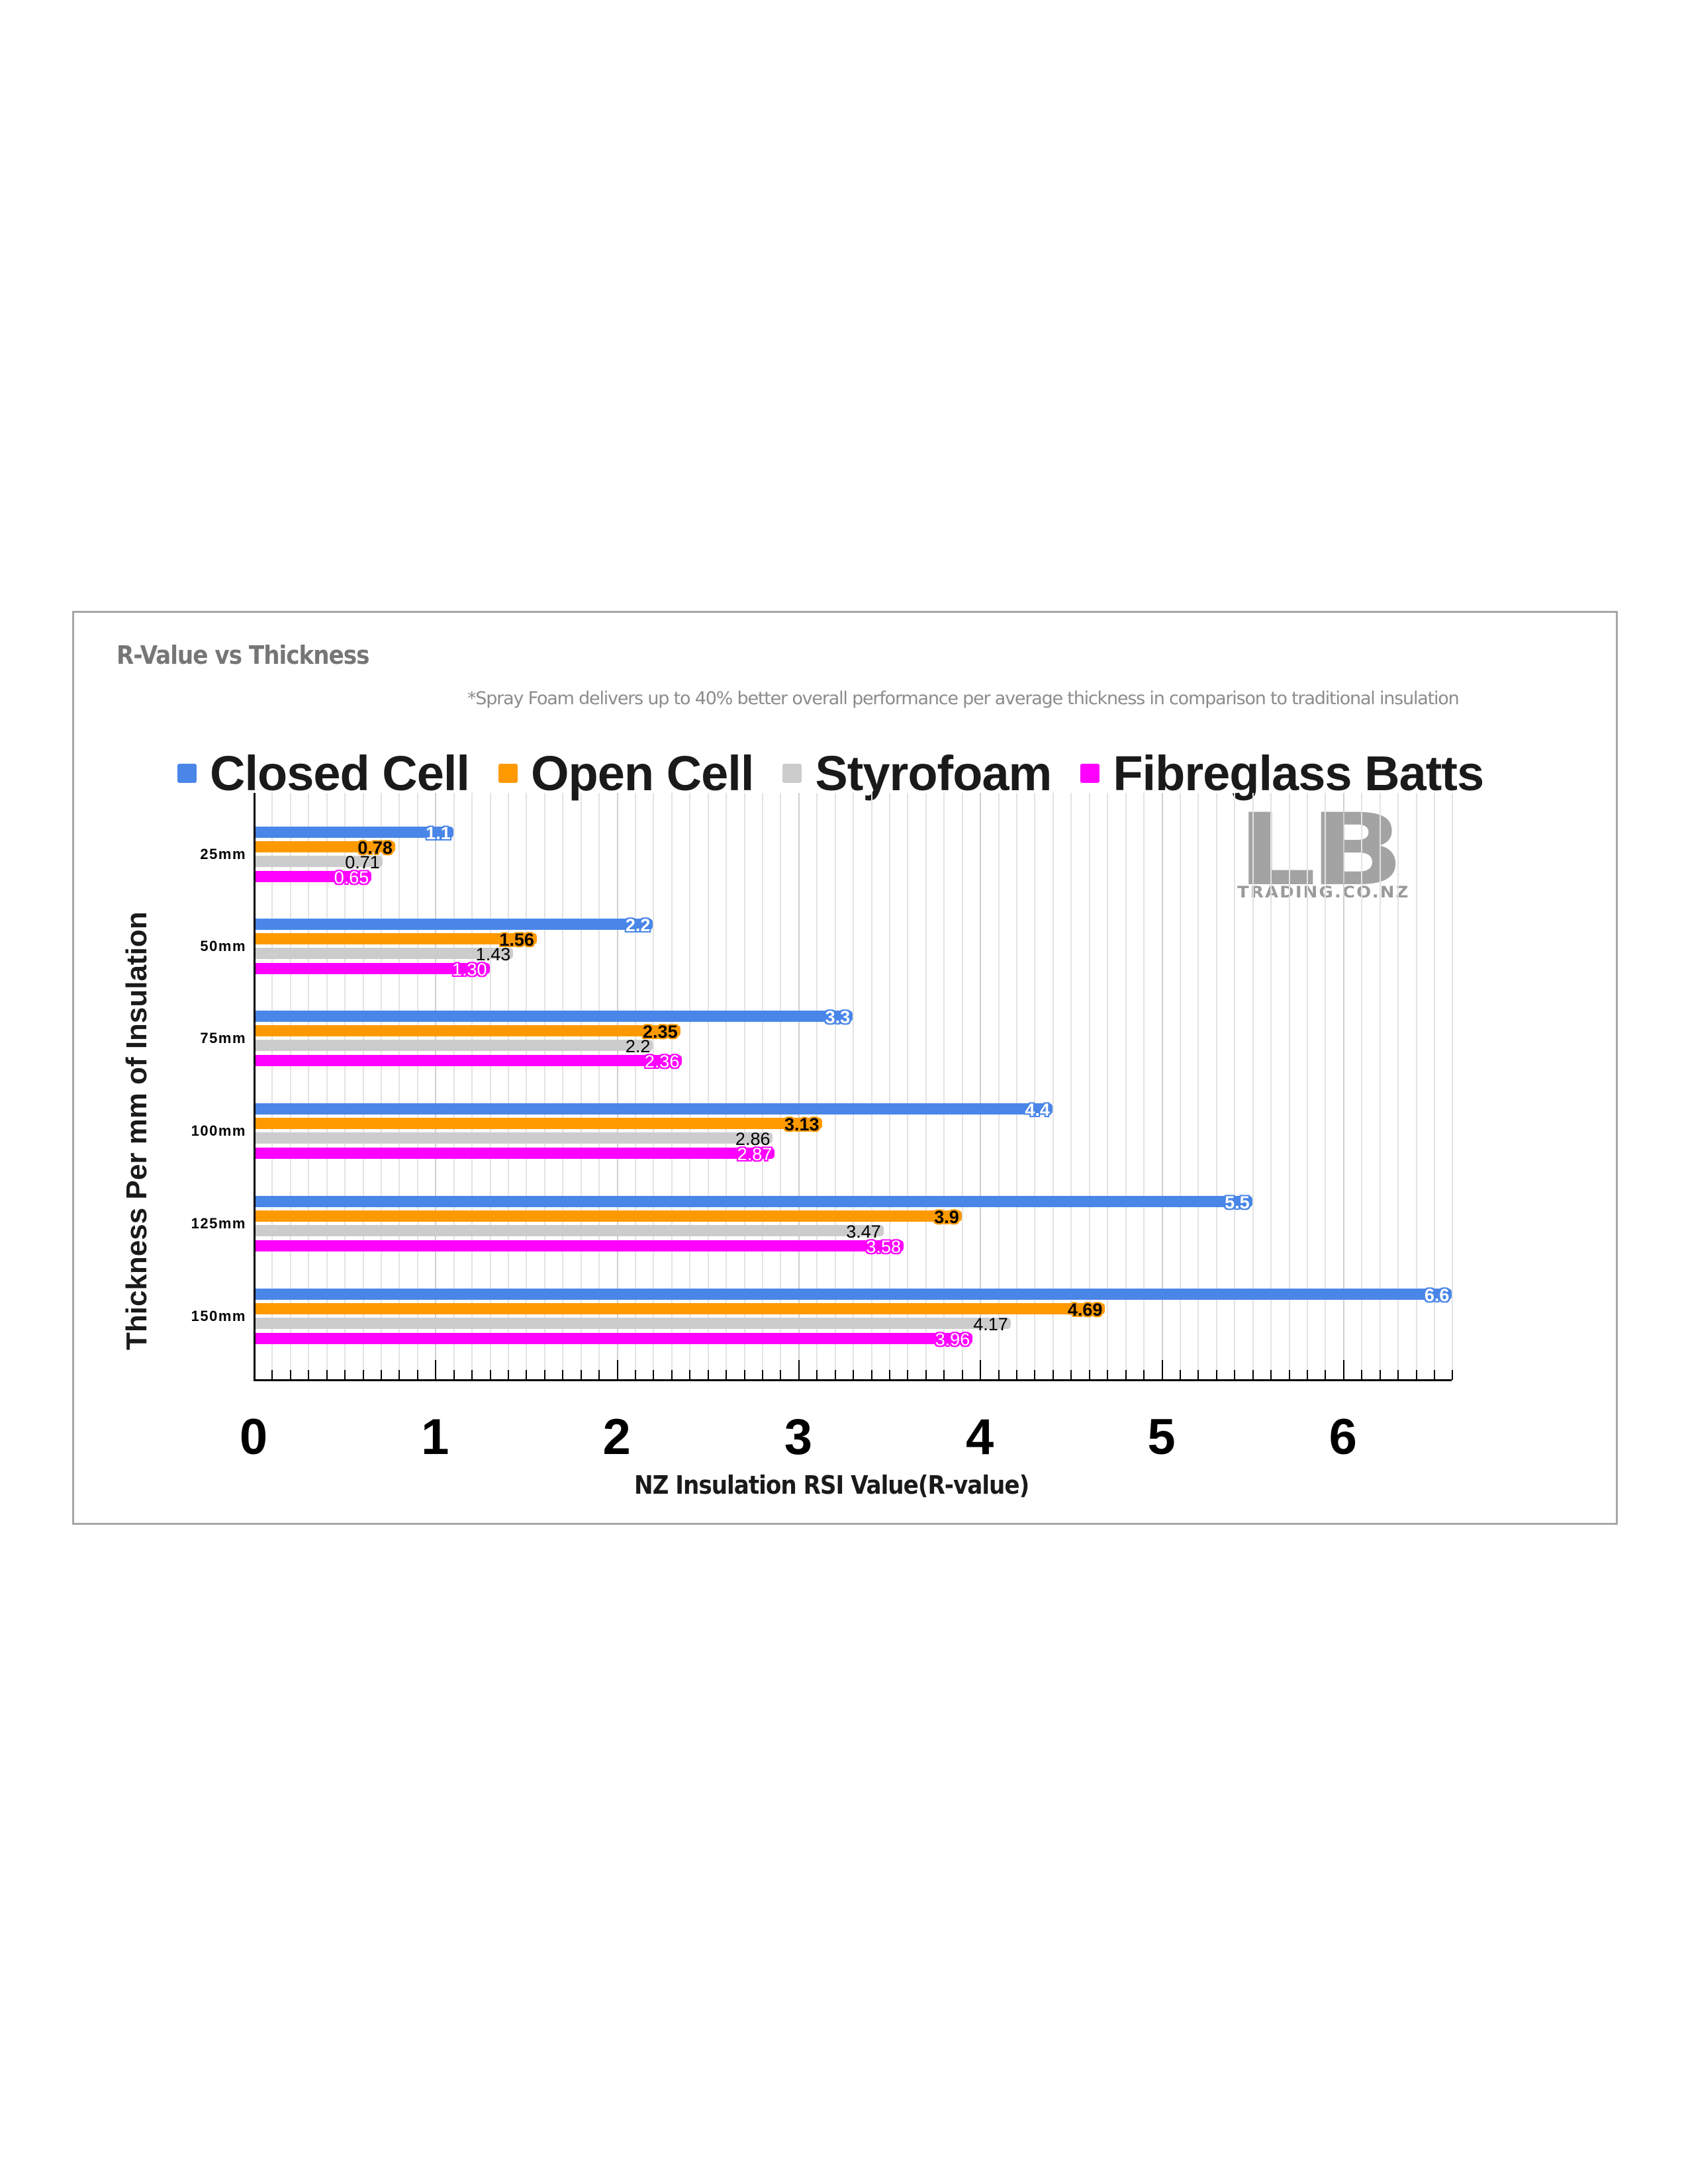 The height and width of the screenshot is (2184, 1688). I want to click on logo-mark: LB, so click(1320, 850).